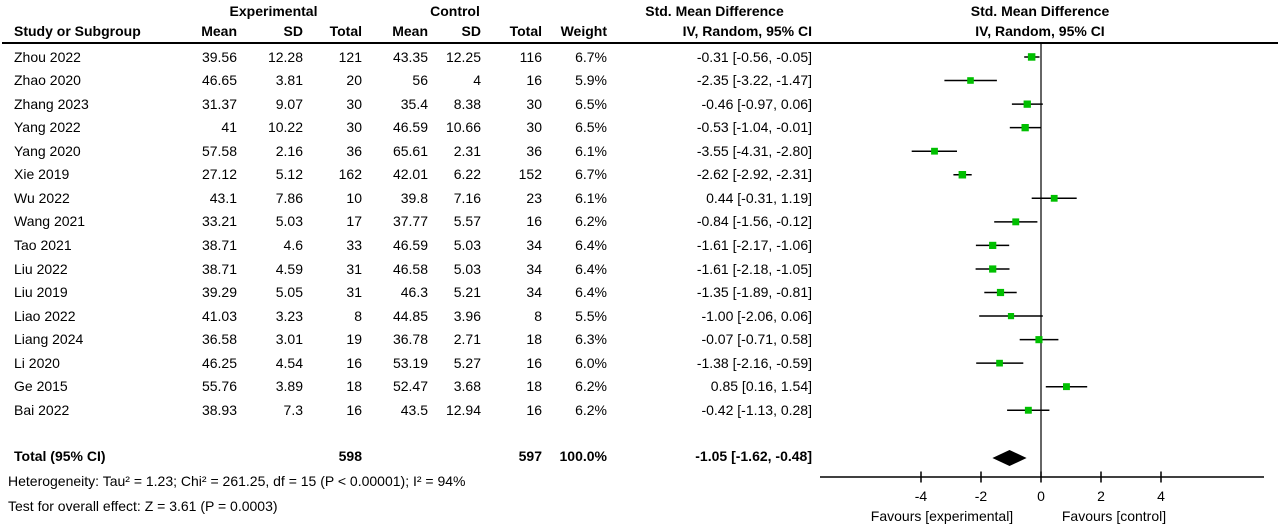  I want to click on study-name: Tao 2021, so click(43, 244).